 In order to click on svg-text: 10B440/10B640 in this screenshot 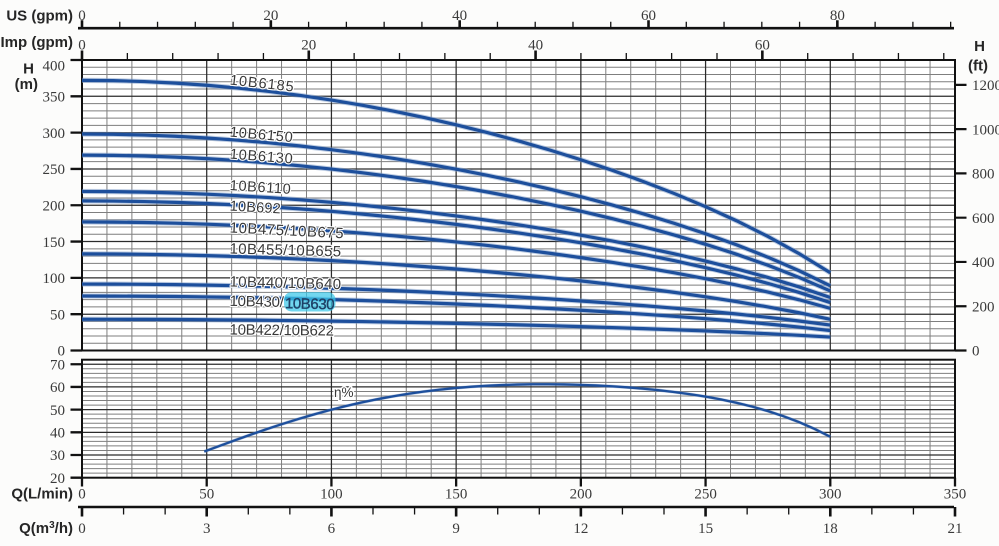, I will do `click(285, 284)`.